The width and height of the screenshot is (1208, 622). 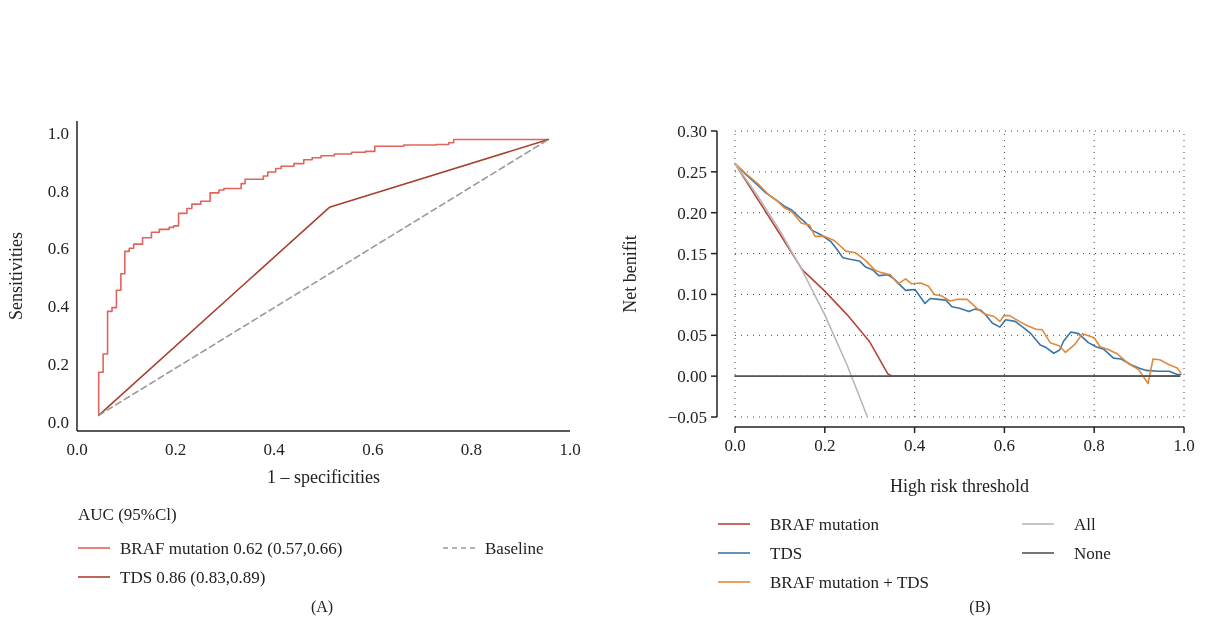 I want to click on legend-label: BRAF mutation, so click(x=825, y=524).